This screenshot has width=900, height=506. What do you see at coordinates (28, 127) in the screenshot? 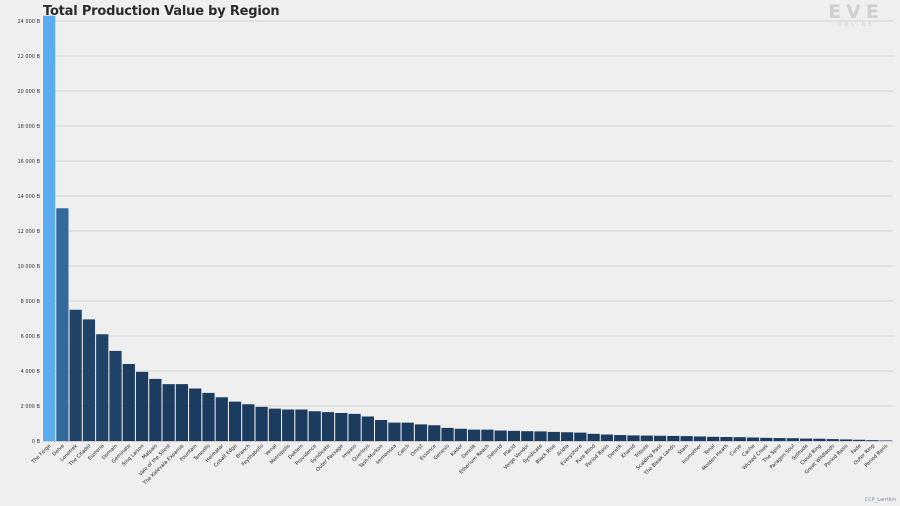
I see `y-tick-label: 18 000 B` at bounding box center [28, 127].